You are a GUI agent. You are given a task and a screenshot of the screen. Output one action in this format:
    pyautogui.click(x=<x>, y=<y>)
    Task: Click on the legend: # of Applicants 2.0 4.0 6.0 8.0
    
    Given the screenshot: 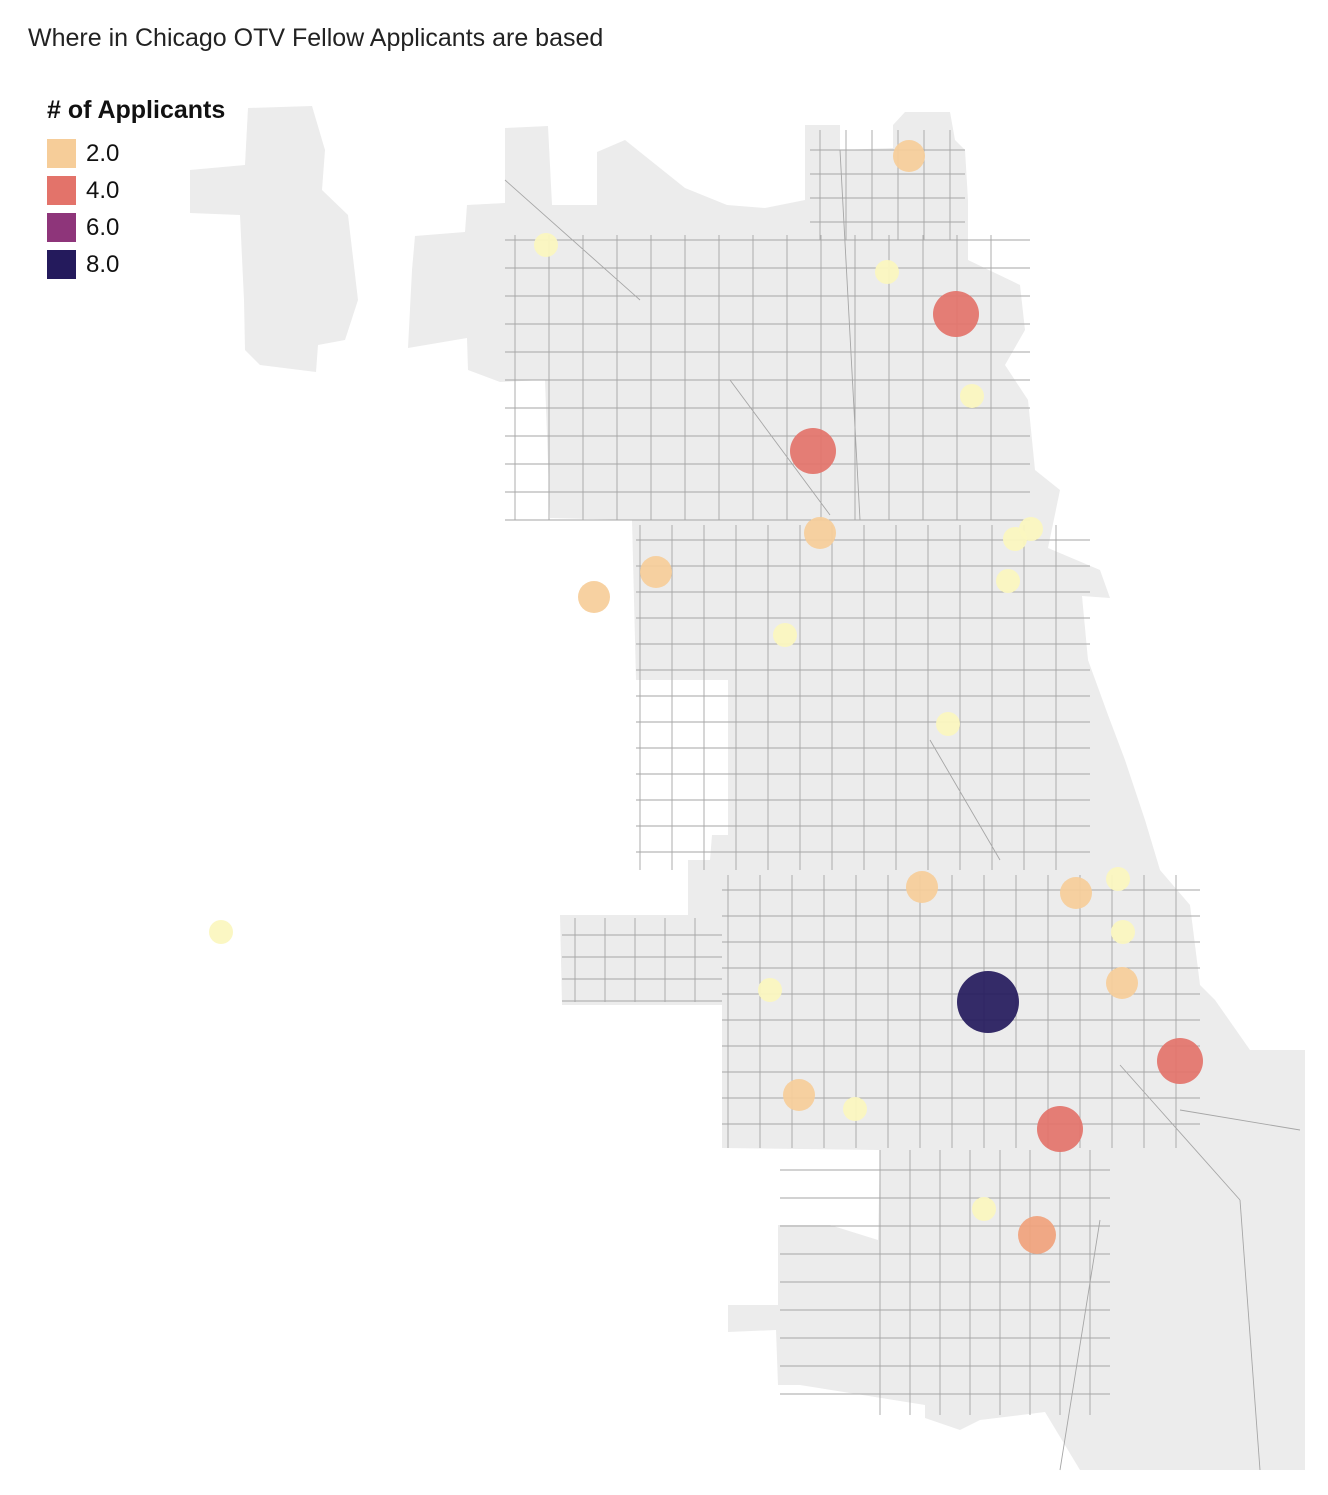 What is the action you would take?
    pyautogui.click(x=136, y=189)
    